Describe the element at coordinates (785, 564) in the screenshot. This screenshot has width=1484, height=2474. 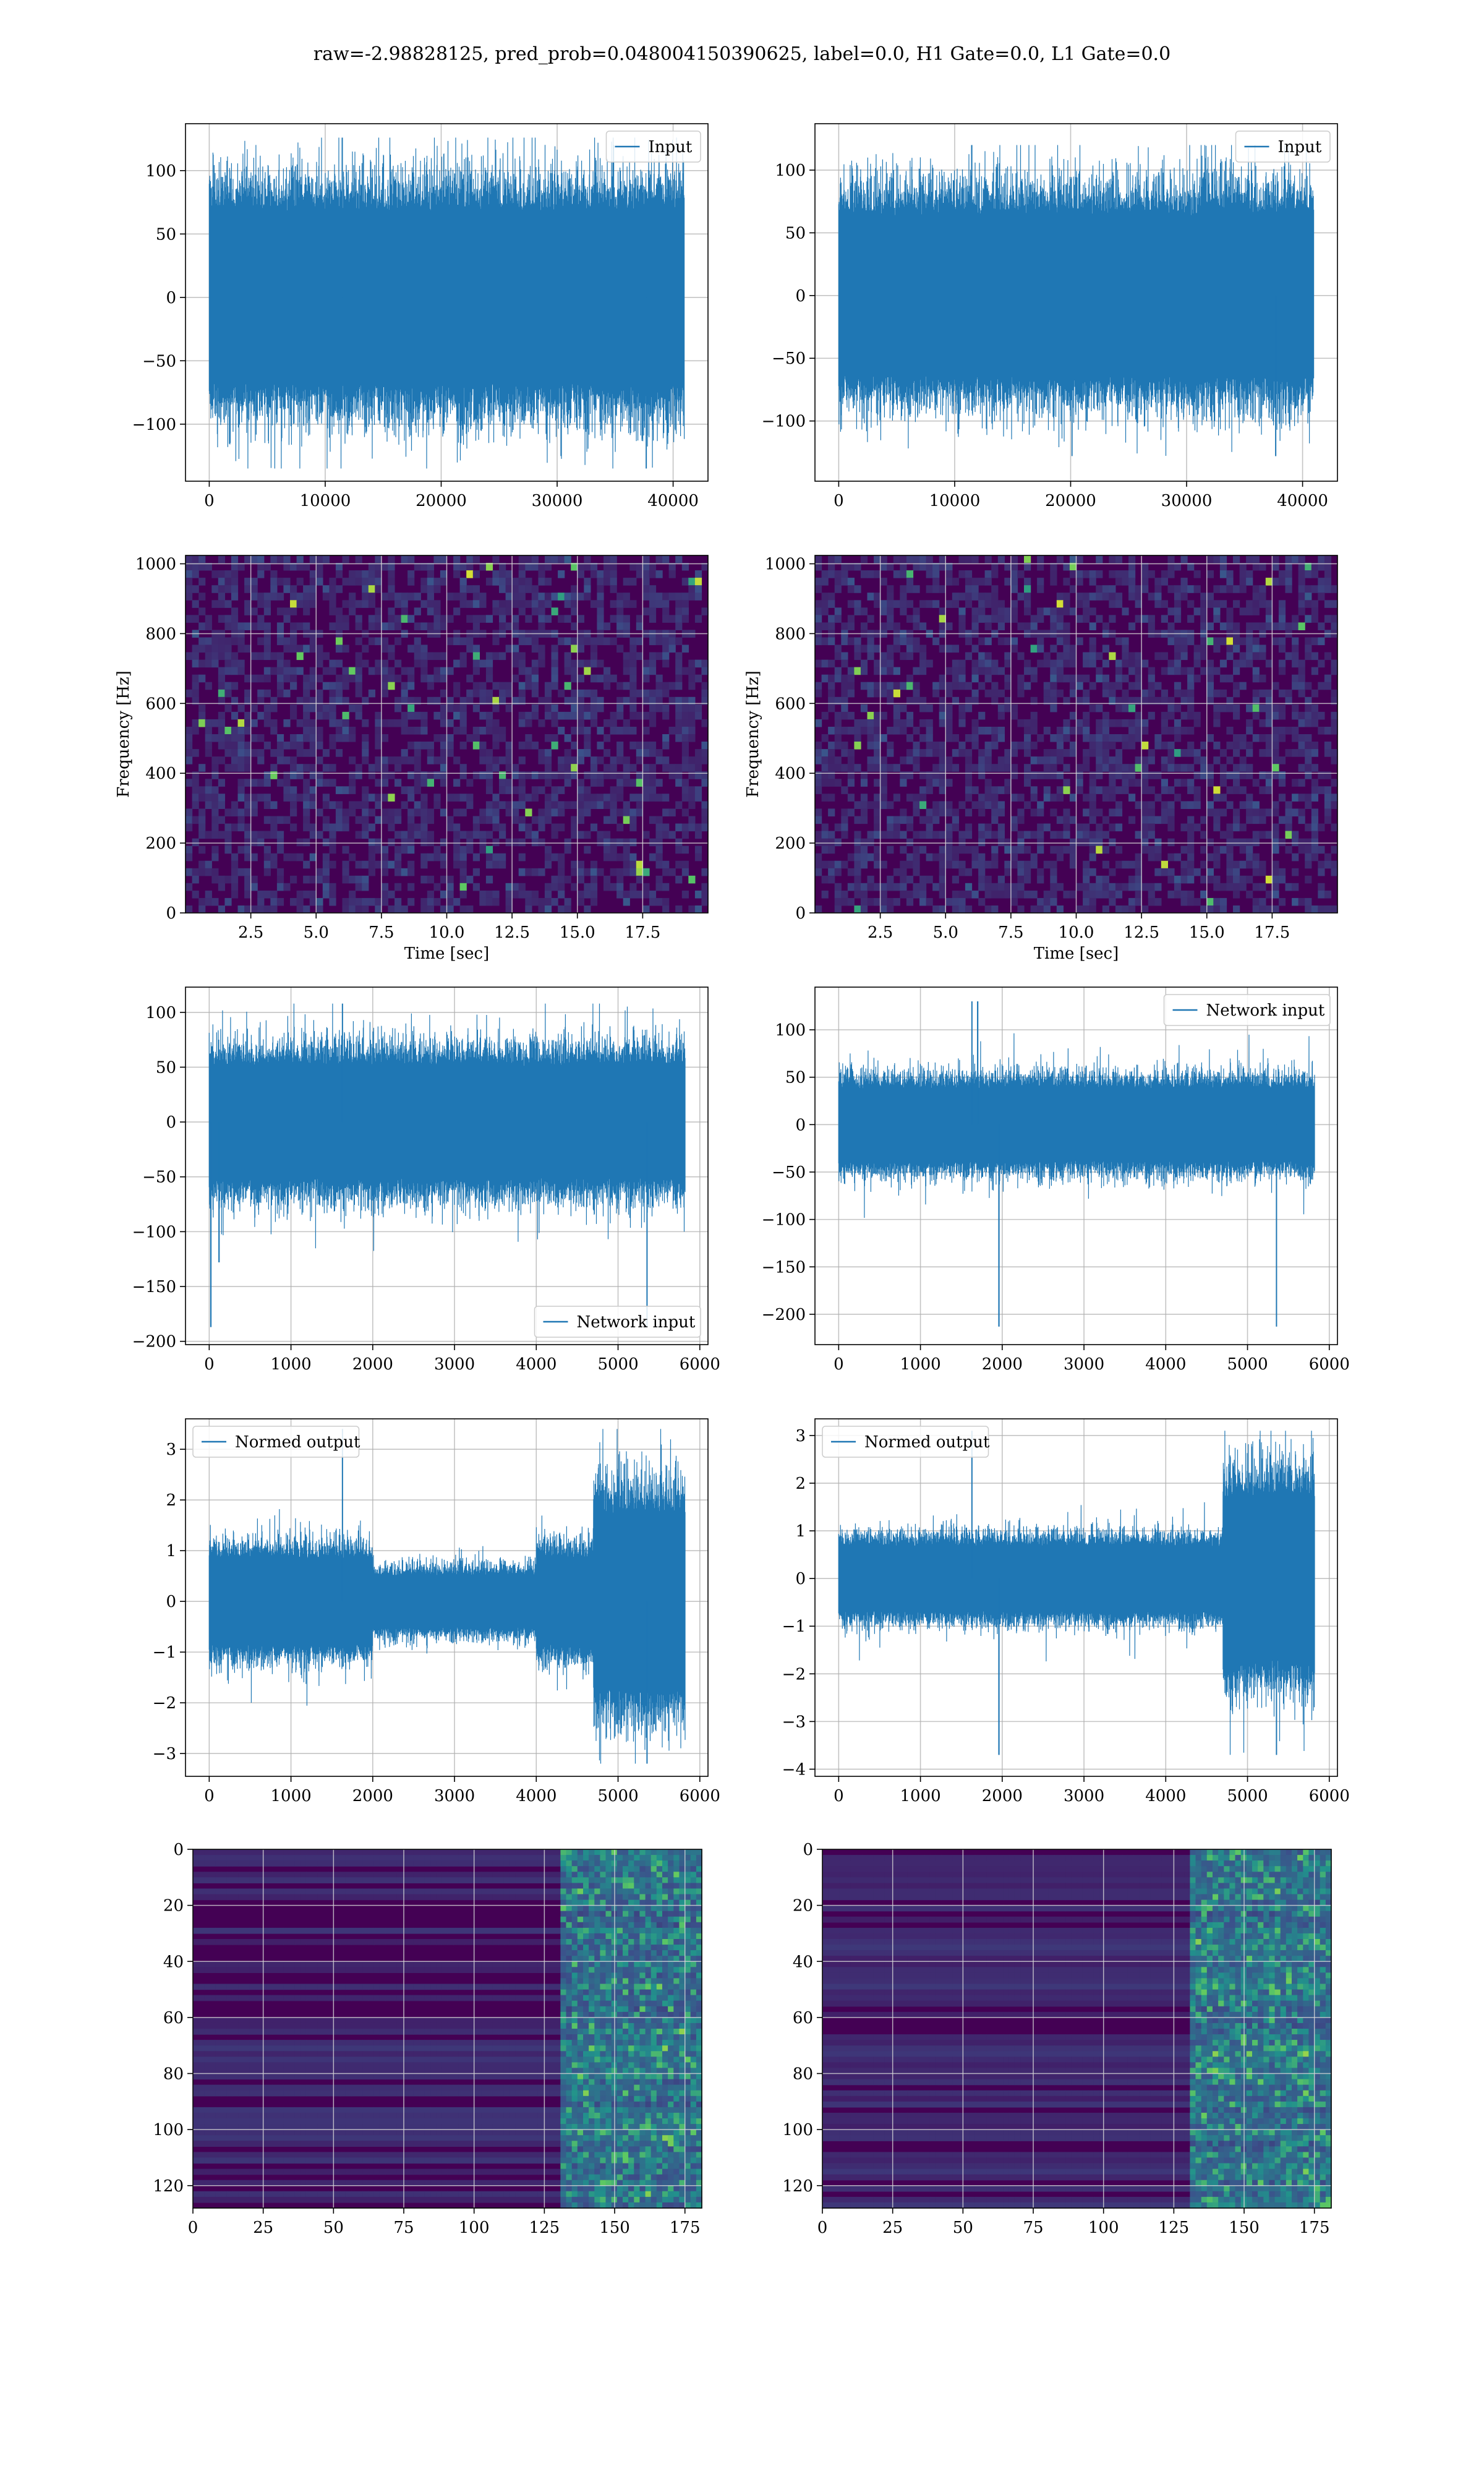
I see `spec-l1-ytick-label-5: 1000` at that location.